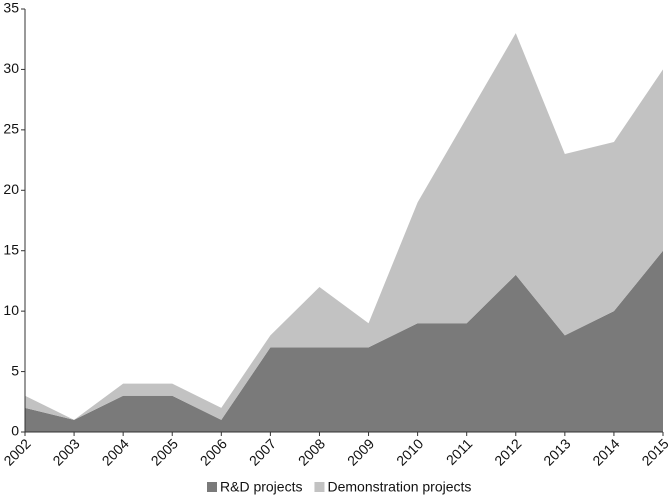  I want to click on legend-label: R&D projects, so click(261, 487).